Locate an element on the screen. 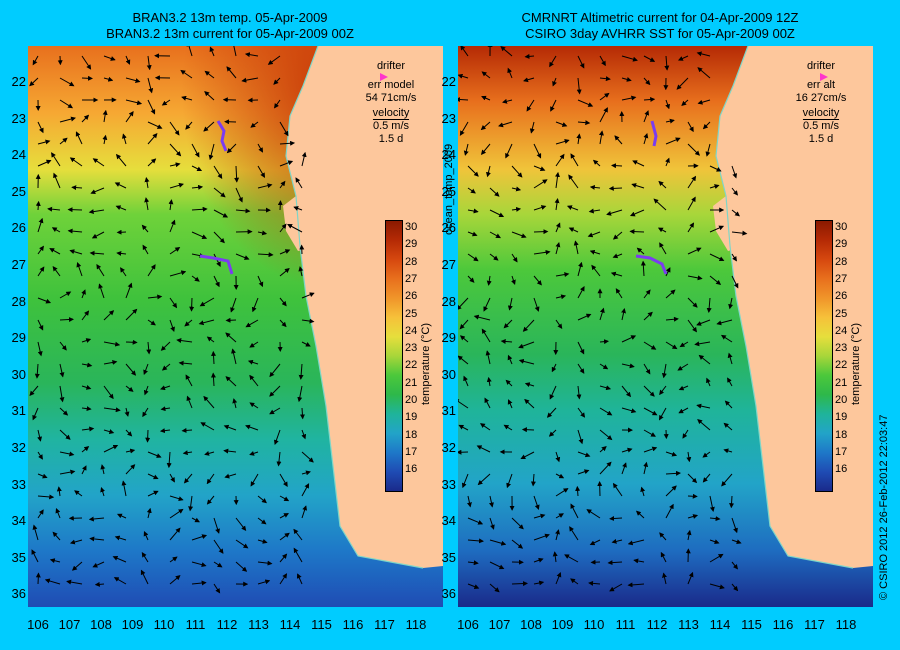 This screenshot has width=900, height=650. right-lon-tick: 110 is located at coordinates (594, 624).